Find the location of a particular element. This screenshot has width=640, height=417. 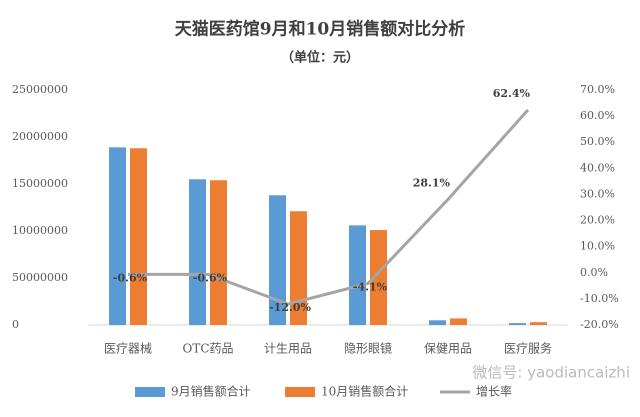

chart-subtitle: （单位：元） is located at coordinates (320, 58).